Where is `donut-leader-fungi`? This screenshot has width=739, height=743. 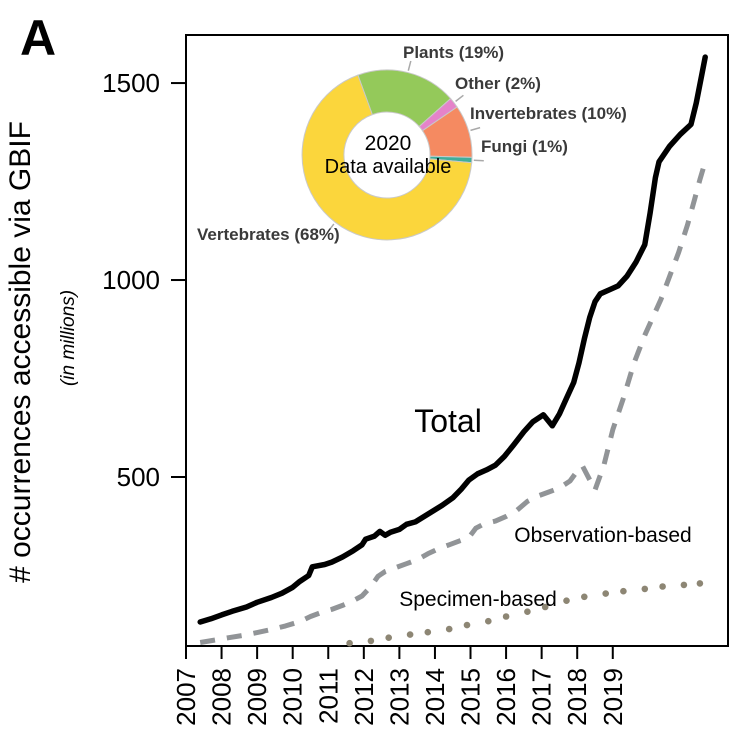 donut-leader-fungi is located at coordinates (478, 160).